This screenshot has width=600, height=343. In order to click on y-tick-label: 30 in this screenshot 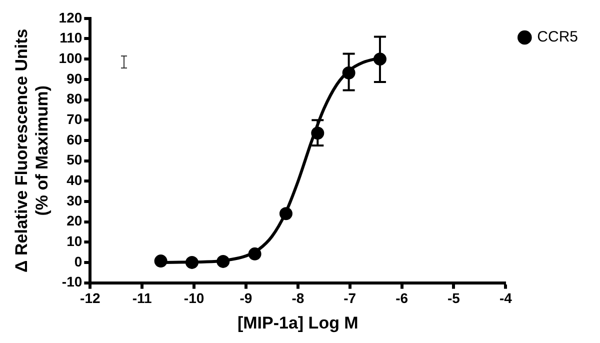, I will do `click(74, 200)`.